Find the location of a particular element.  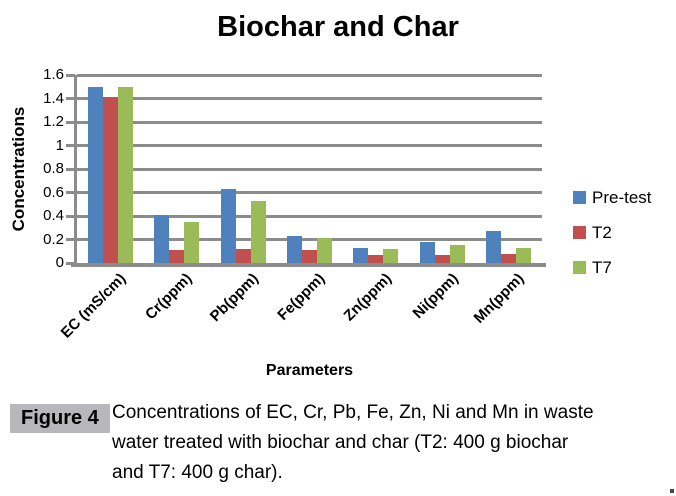

caption-line: and T7: 400 g char). is located at coordinates (197, 472).